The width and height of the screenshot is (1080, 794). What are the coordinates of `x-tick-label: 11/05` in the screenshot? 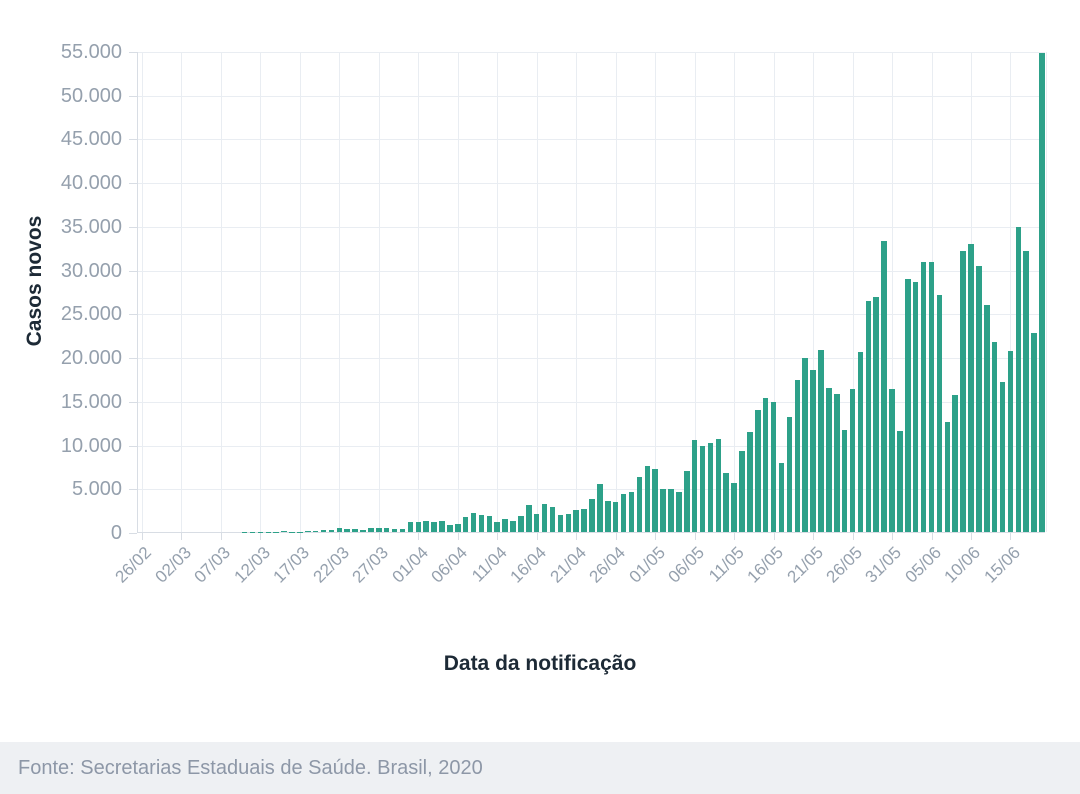 It's located at (726, 564).